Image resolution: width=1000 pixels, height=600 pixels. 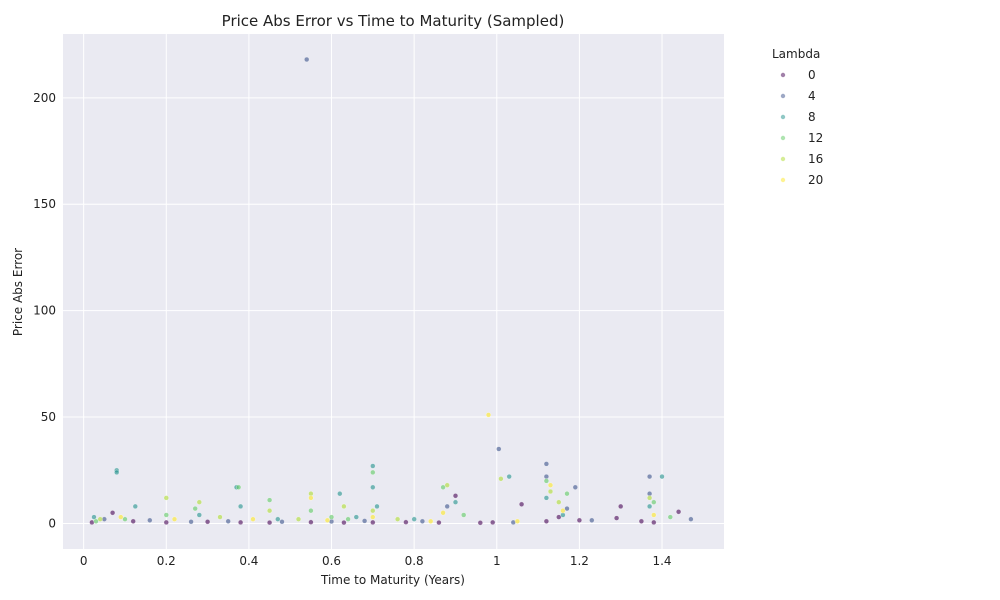 I want to click on x-tick-label: 1.4, so click(x=661, y=561).